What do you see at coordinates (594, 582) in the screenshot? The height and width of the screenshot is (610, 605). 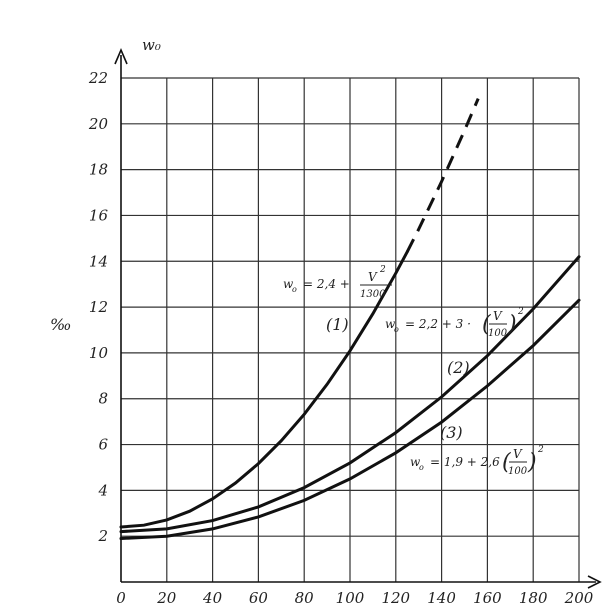 I see `x-axis-arrow-icon` at bounding box center [594, 582].